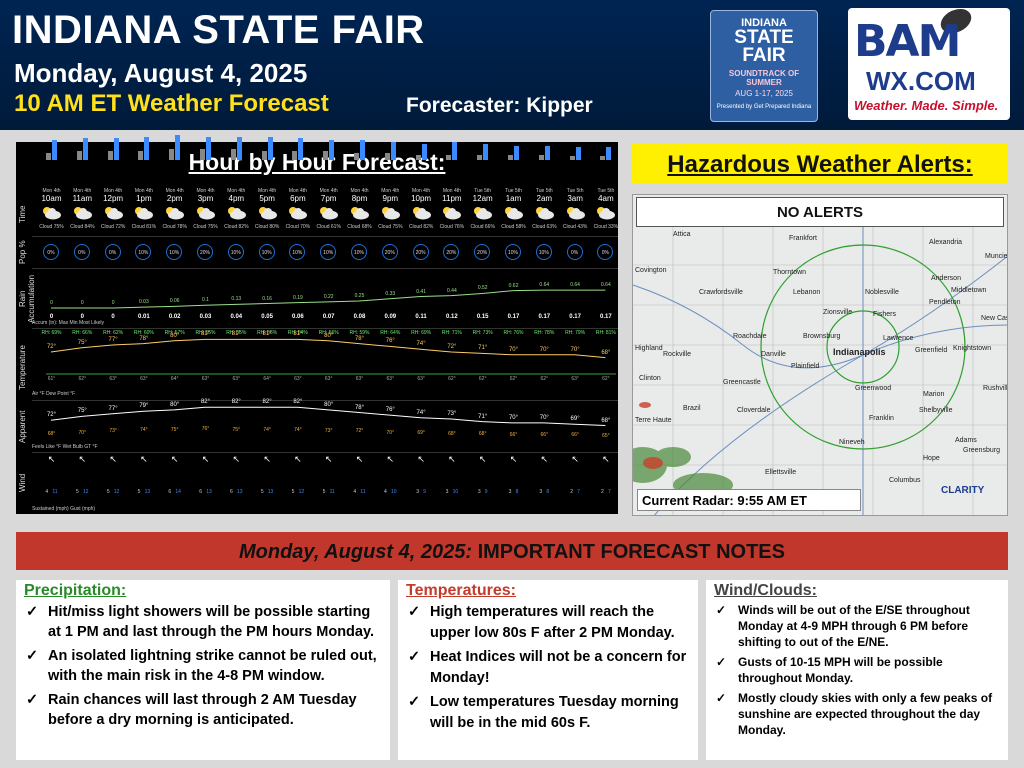 Image resolution: width=1024 pixels, height=768 pixels. Describe the element at coordinates (575, 333) in the screenshot. I see `humidity: RH: 79%` at that location.